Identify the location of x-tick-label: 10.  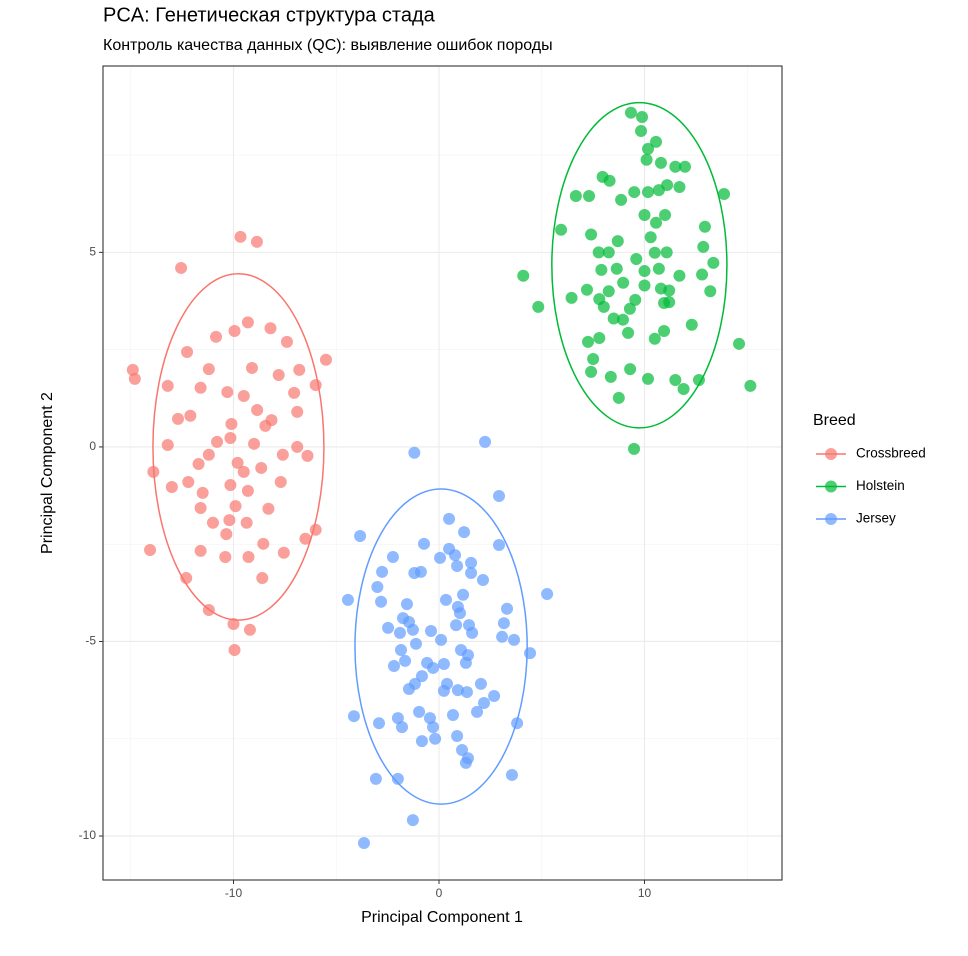
(645, 893).